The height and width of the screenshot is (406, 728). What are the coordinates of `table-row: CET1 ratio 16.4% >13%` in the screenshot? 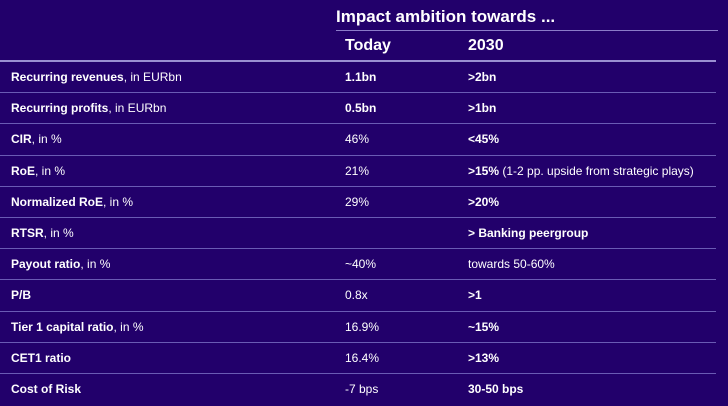 It's located at (358, 358).